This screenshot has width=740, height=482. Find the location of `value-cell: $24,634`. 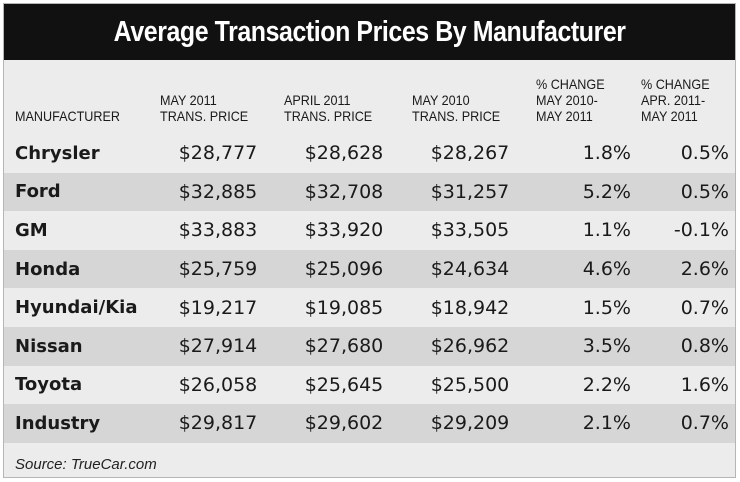

value-cell: $24,634 is located at coordinates (470, 269).